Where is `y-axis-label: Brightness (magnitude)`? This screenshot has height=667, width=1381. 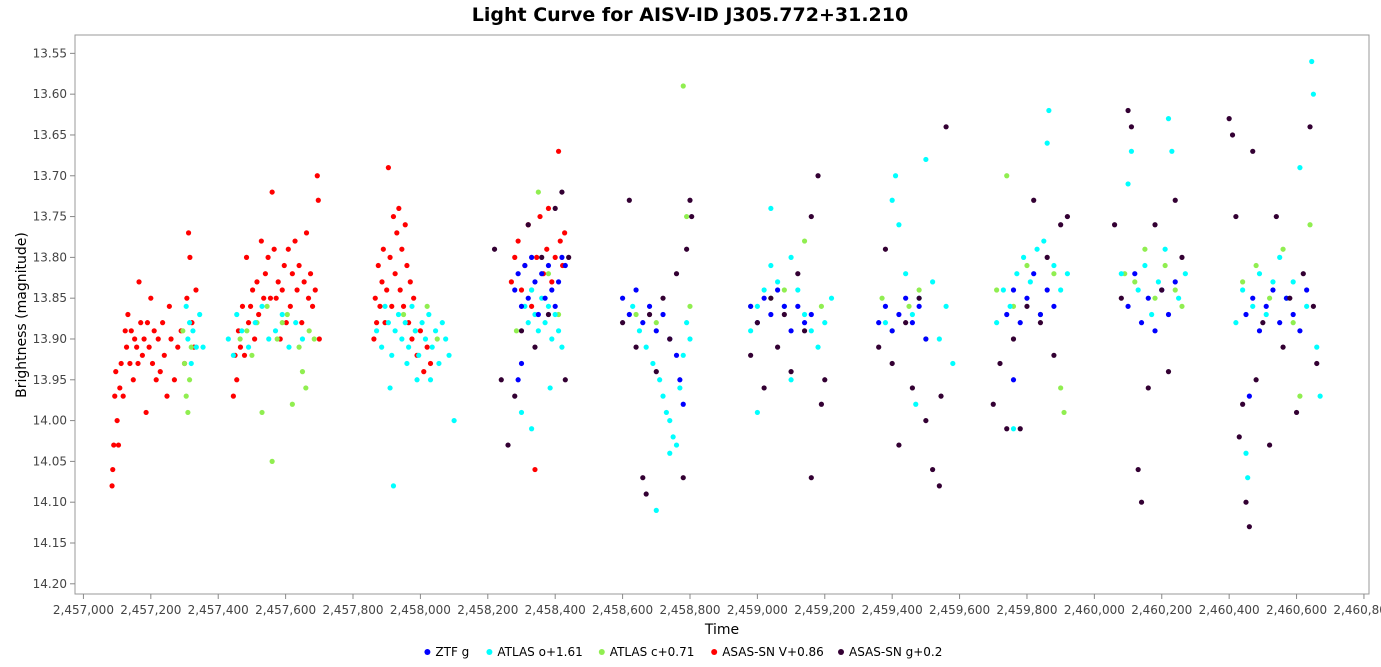
y-axis-label: Brightness (magnitude) is located at coordinates (22, 315).